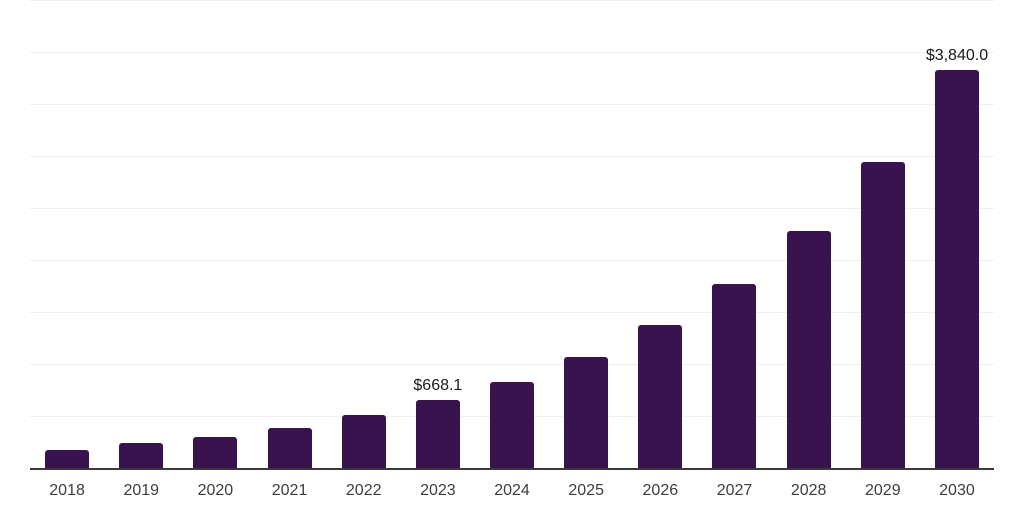 This screenshot has height=512, width=1024. I want to click on x-tick-label-2028: 2028, so click(808, 490).